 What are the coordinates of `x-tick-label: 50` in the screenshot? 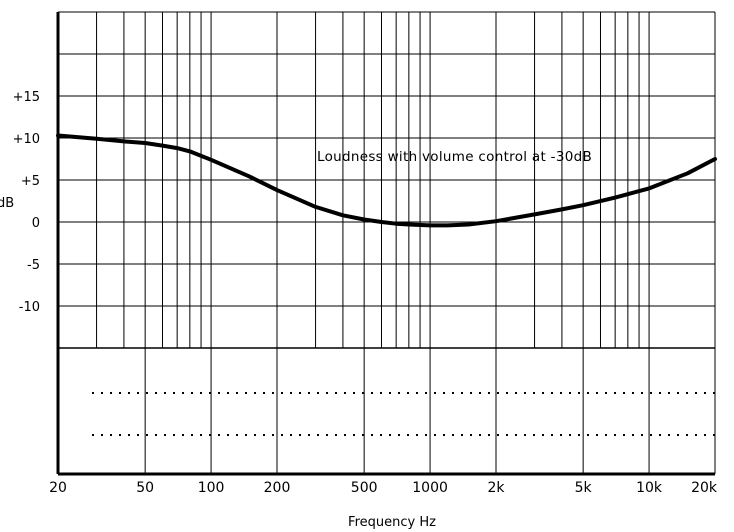 It's located at (145, 488).